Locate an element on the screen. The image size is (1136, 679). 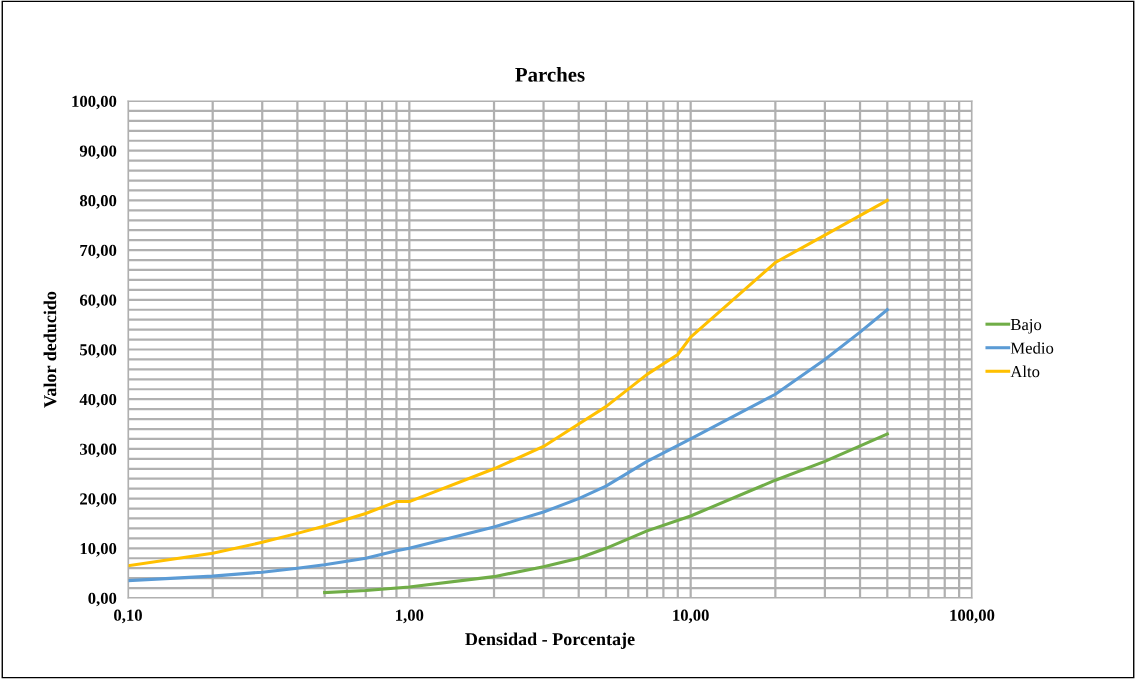
y-tick-label: 30,00 is located at coordinates (98, 450).